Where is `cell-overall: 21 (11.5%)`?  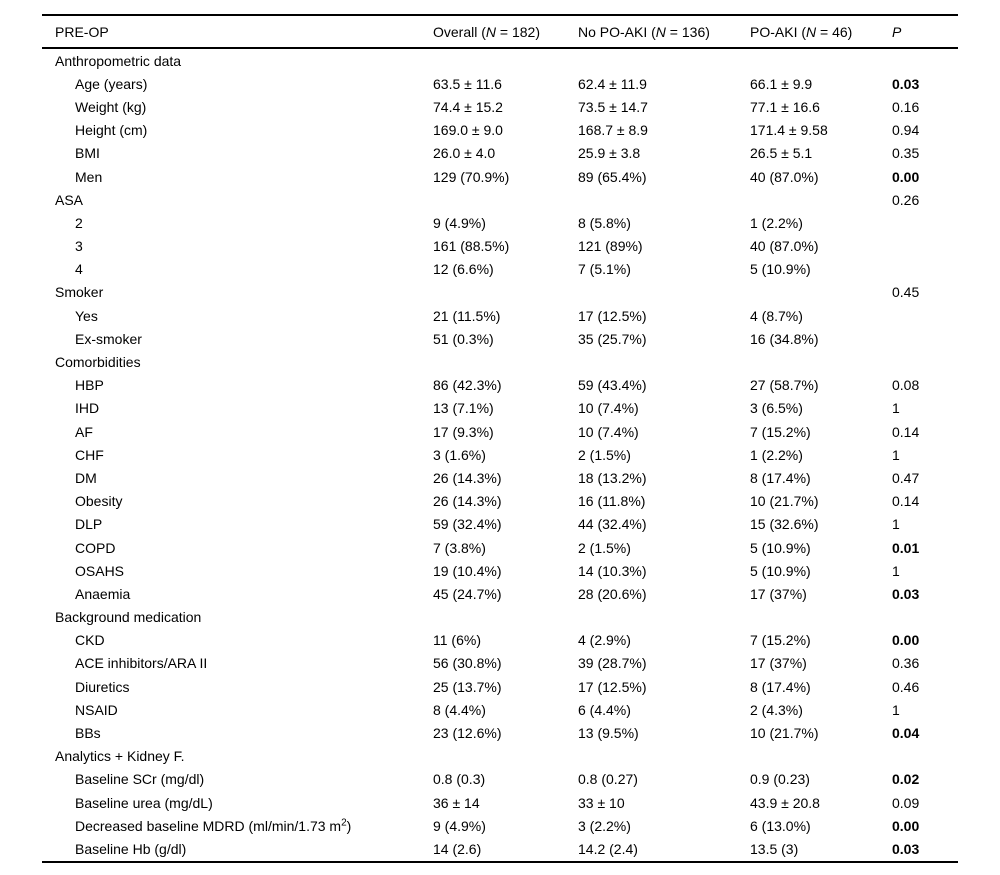 cell-overall: 21 (11.5%) is located at coordinates (467, 315).